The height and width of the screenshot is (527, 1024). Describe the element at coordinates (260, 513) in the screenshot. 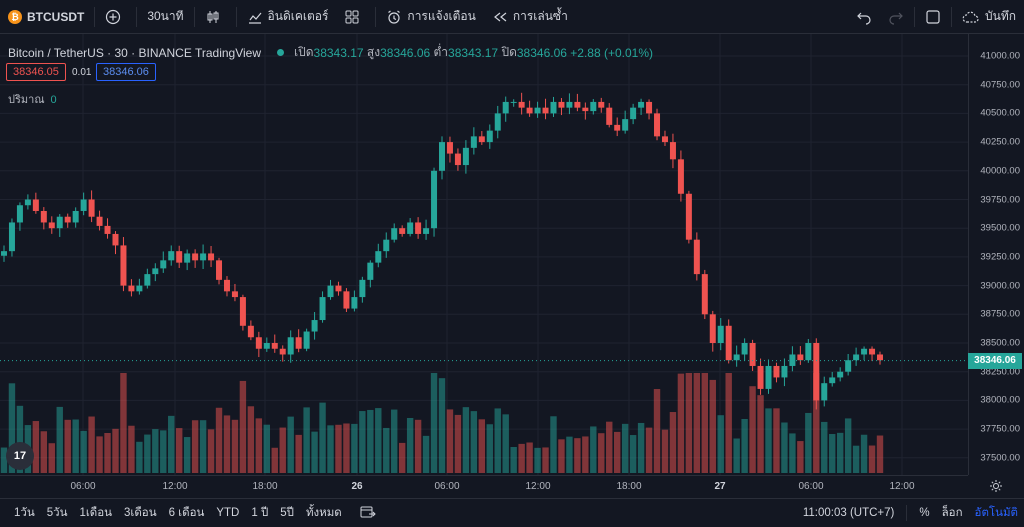

I see `range-button: 1 ปี` at that location.